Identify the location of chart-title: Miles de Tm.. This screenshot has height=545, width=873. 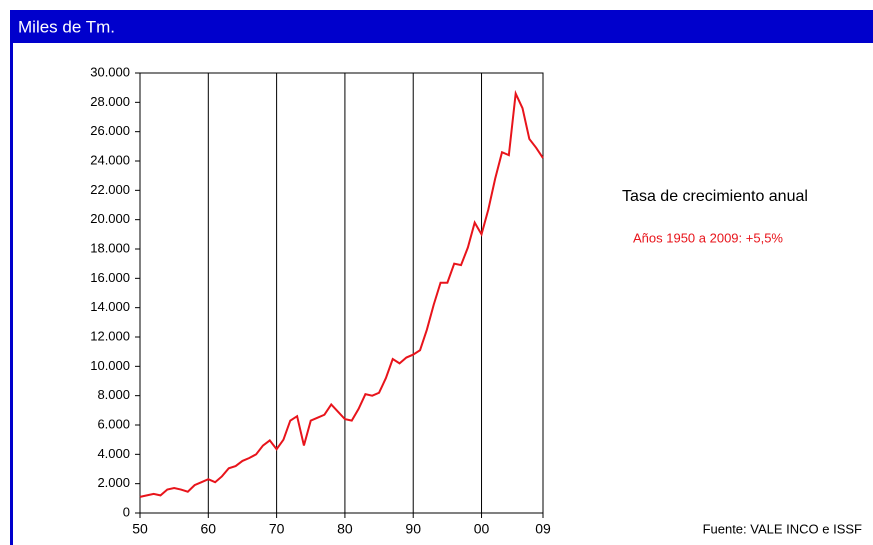
(66, 26).